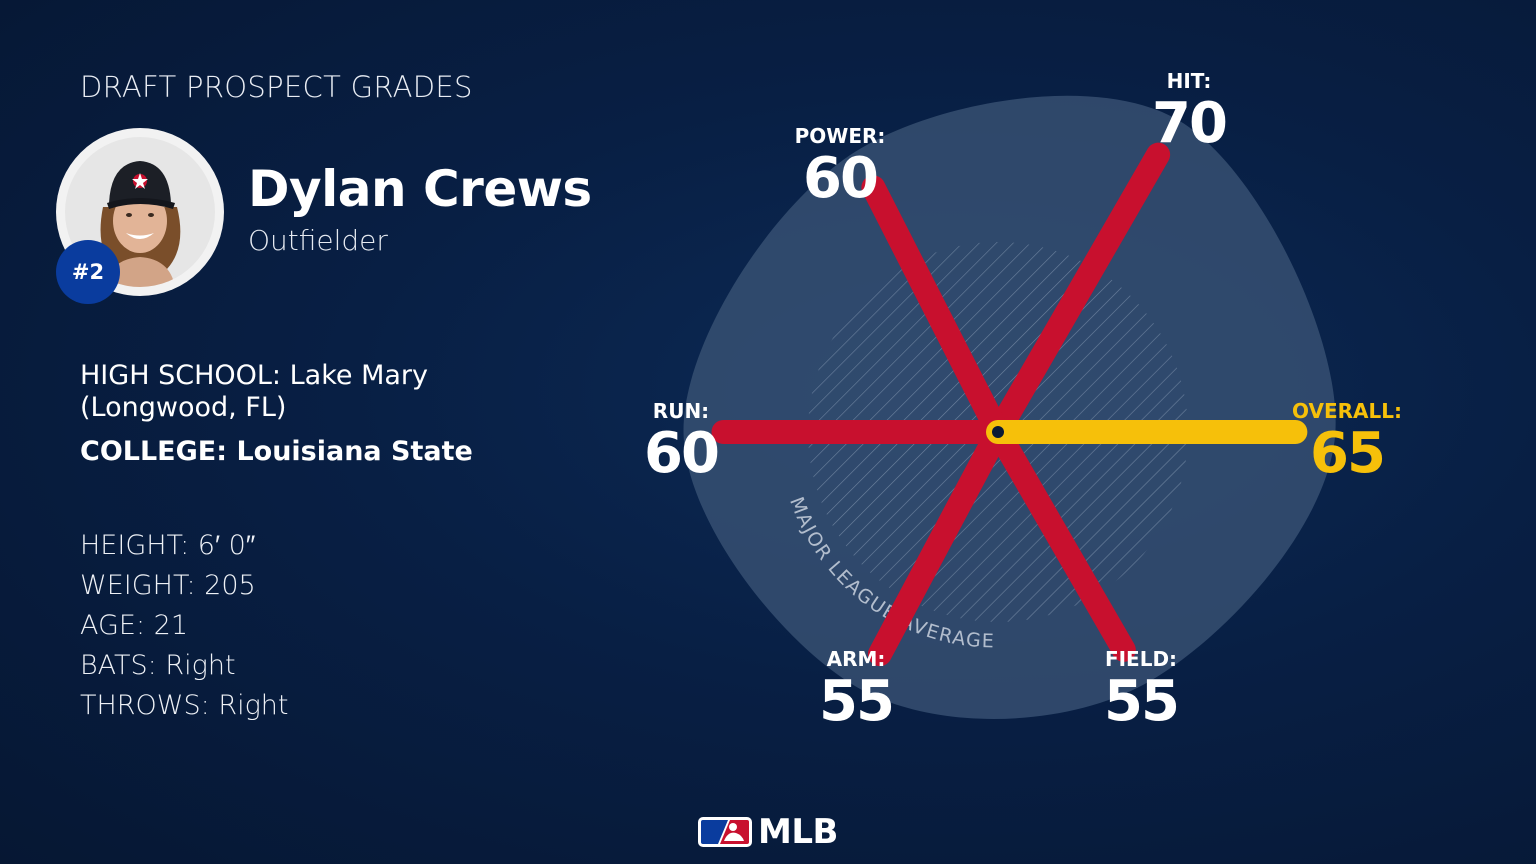 This screenshot has height=864, width=1536. I want to click on player-name: Dylan Crews, so click(420, 189).